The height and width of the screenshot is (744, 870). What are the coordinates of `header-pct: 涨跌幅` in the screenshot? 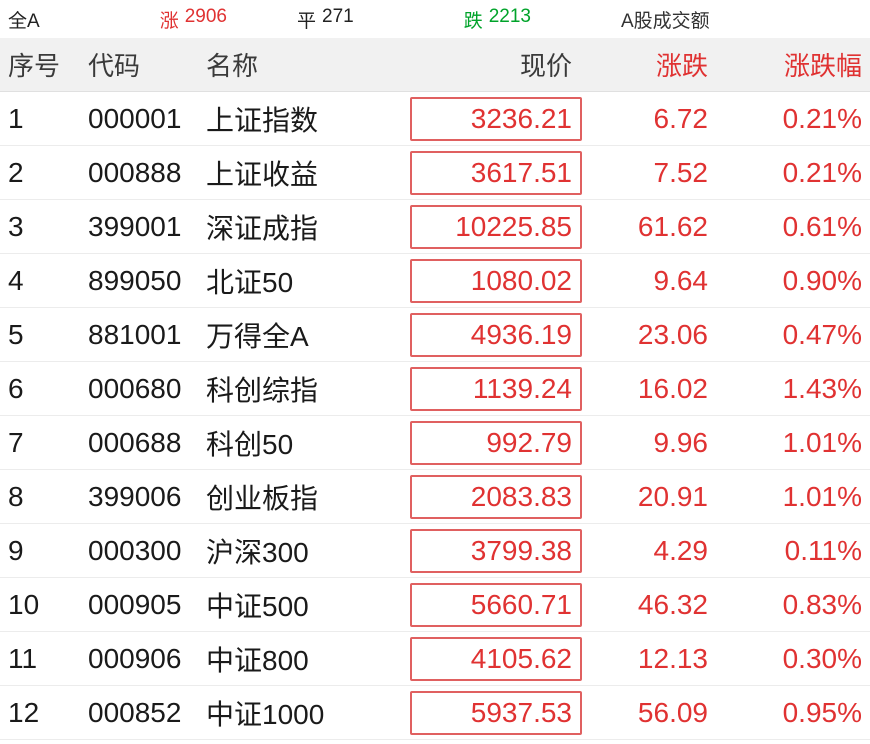 It's located at (822, 66).